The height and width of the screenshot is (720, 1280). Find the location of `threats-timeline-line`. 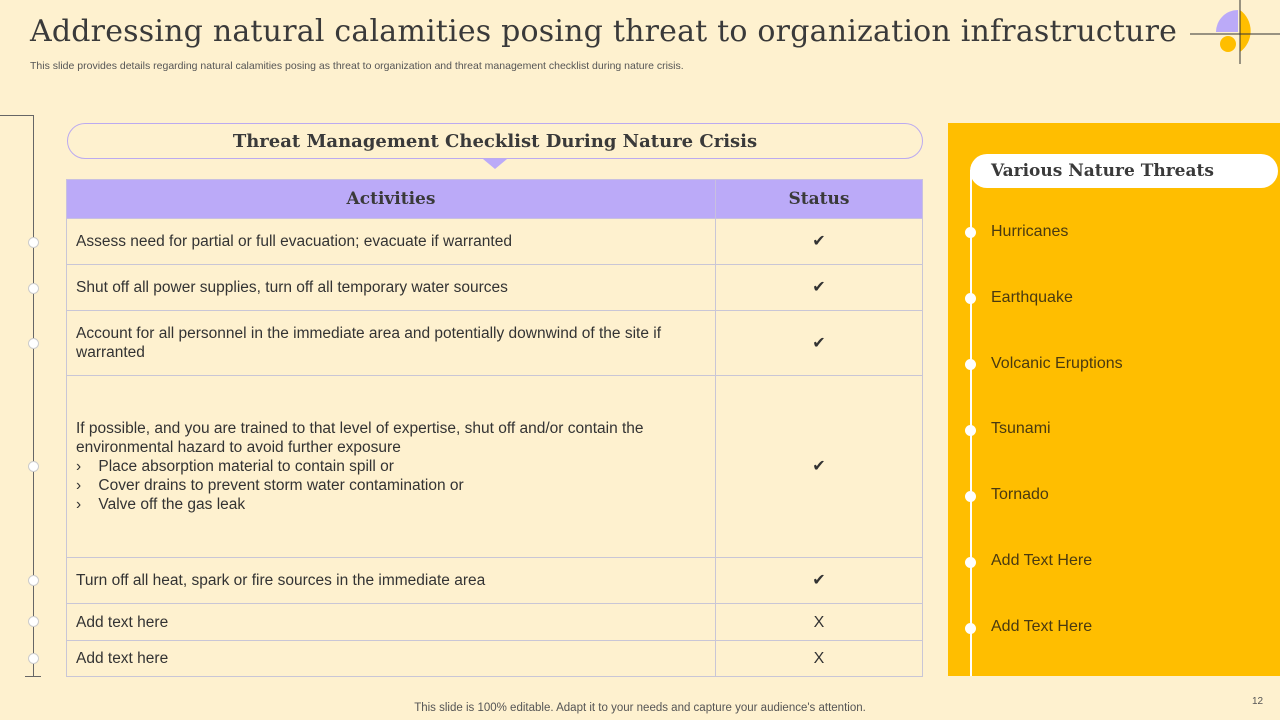

threats-timeline-line is located at coordinates (971, 423).